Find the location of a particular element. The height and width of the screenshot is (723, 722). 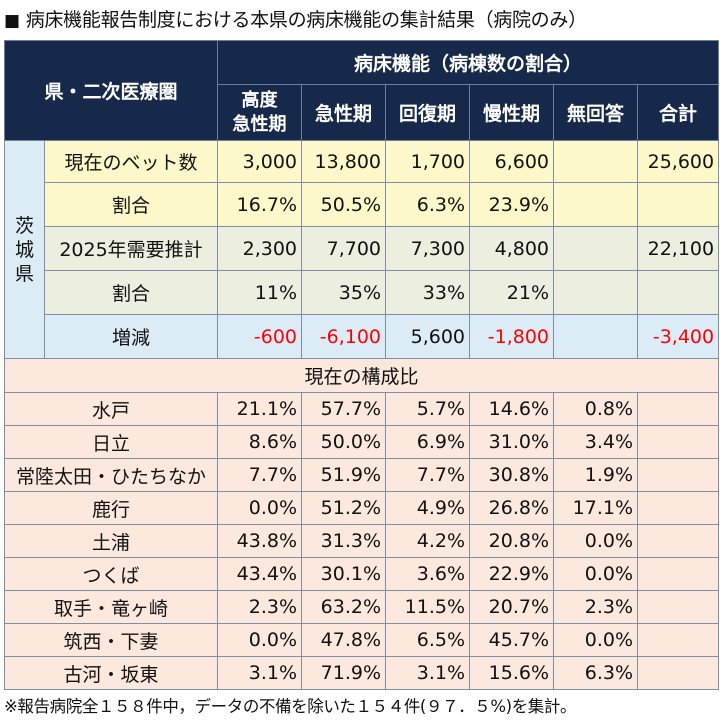

table-row: 2025年需要推計 2,300 7,700 7,300 4,800 22,100 is located at coordinates (362, 248).